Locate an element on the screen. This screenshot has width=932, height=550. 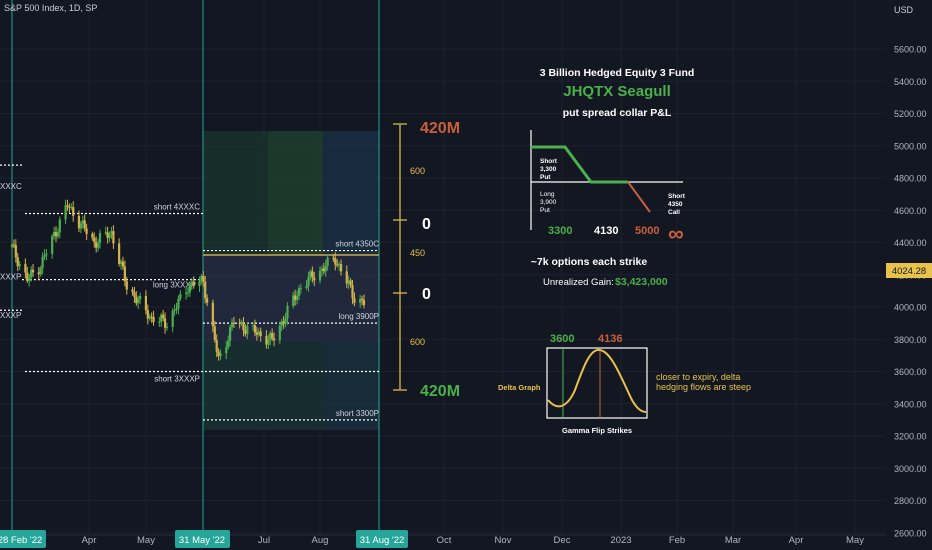
level-label: long 3XXXP is located at coordinates (174, 285).